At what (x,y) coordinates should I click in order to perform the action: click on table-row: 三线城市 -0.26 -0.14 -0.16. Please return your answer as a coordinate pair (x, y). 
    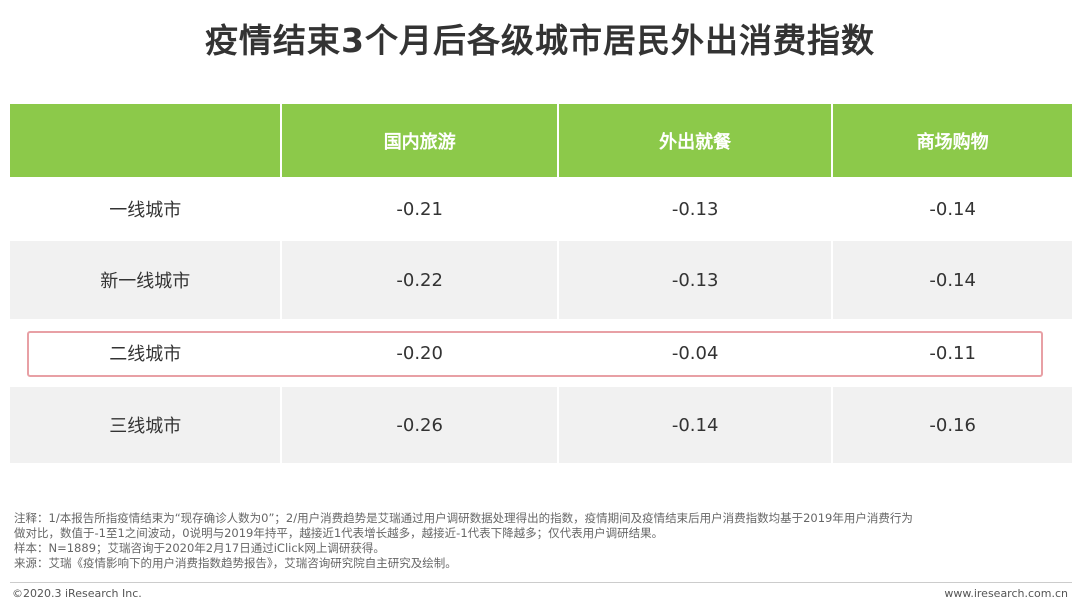
    Looking at the image, I should click on (541, 425).